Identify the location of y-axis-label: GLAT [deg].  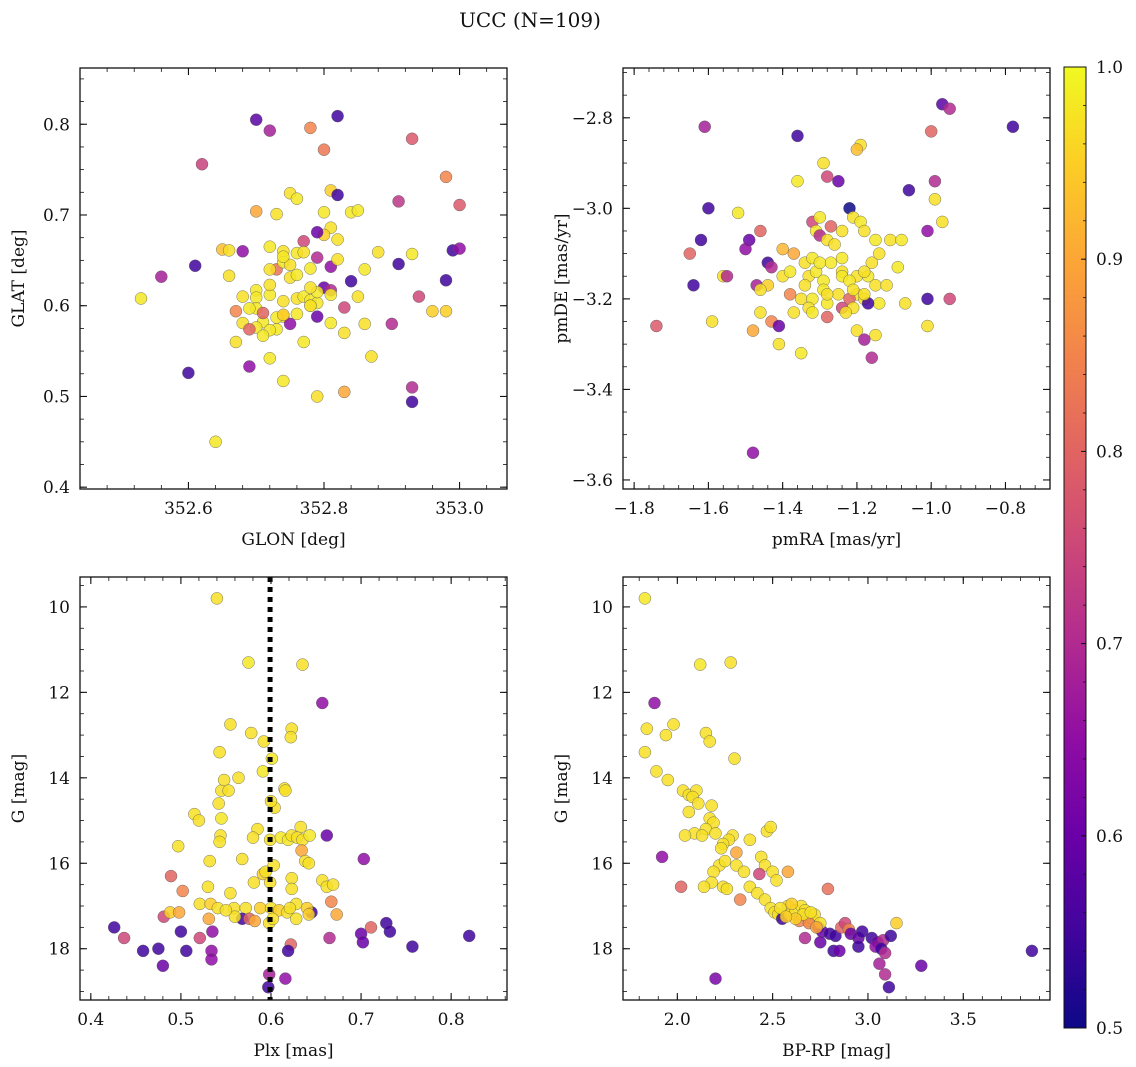
(19, 278).